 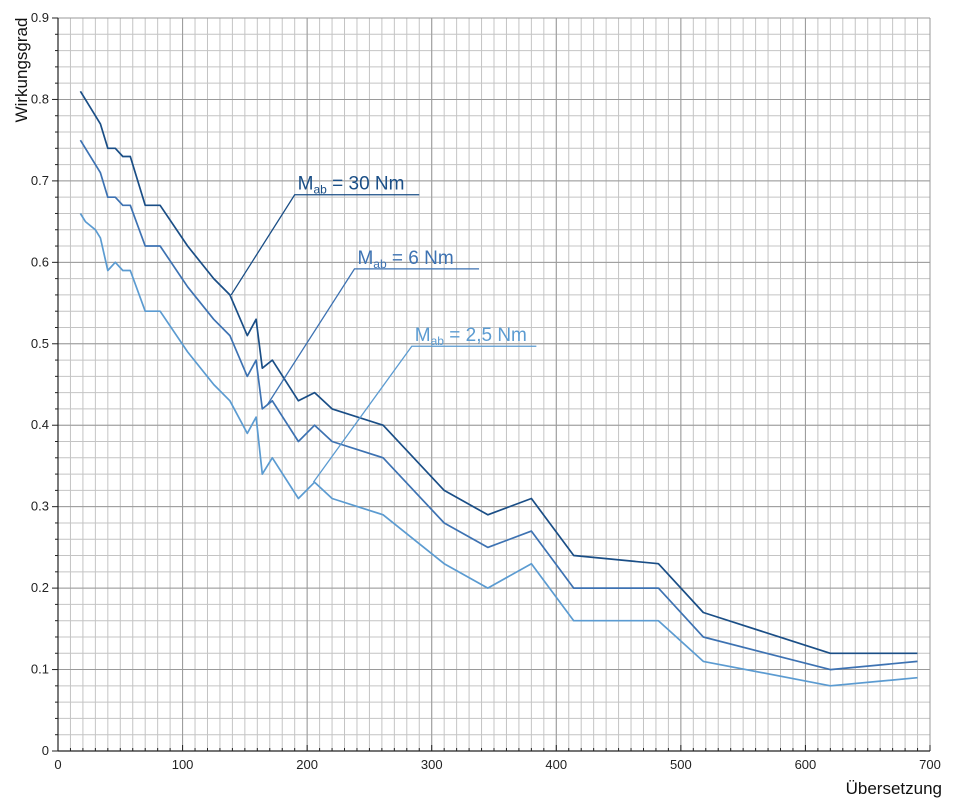 I want to click on y-tick-label: 0.8, so click(x=40, y=98).